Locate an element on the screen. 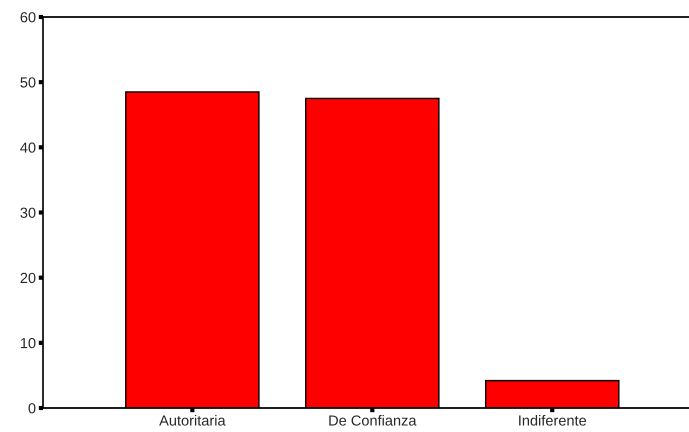  y-tick-label: 0 is located at coordinates (32, 408).